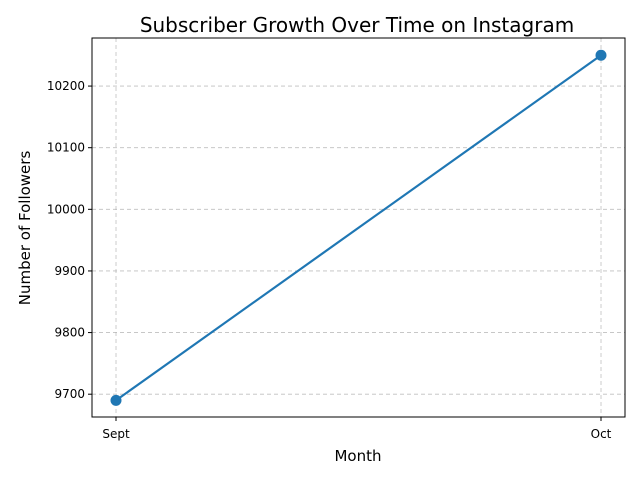  What do you see at coordinates (357, 456) in the screenshot?
I see `x-axis-label: Month` at bounding box center [357, 456].